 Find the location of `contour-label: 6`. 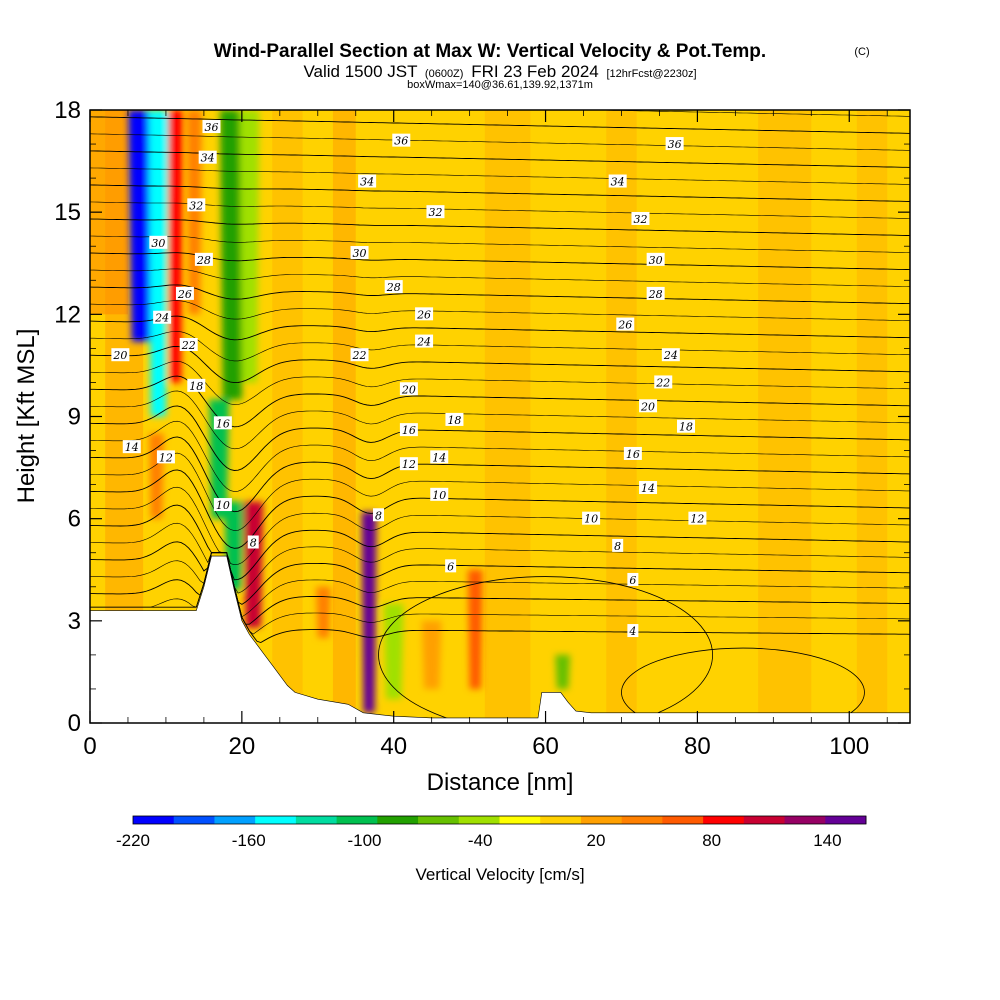

contour-label: 6 is located at coordinates (451, 566).